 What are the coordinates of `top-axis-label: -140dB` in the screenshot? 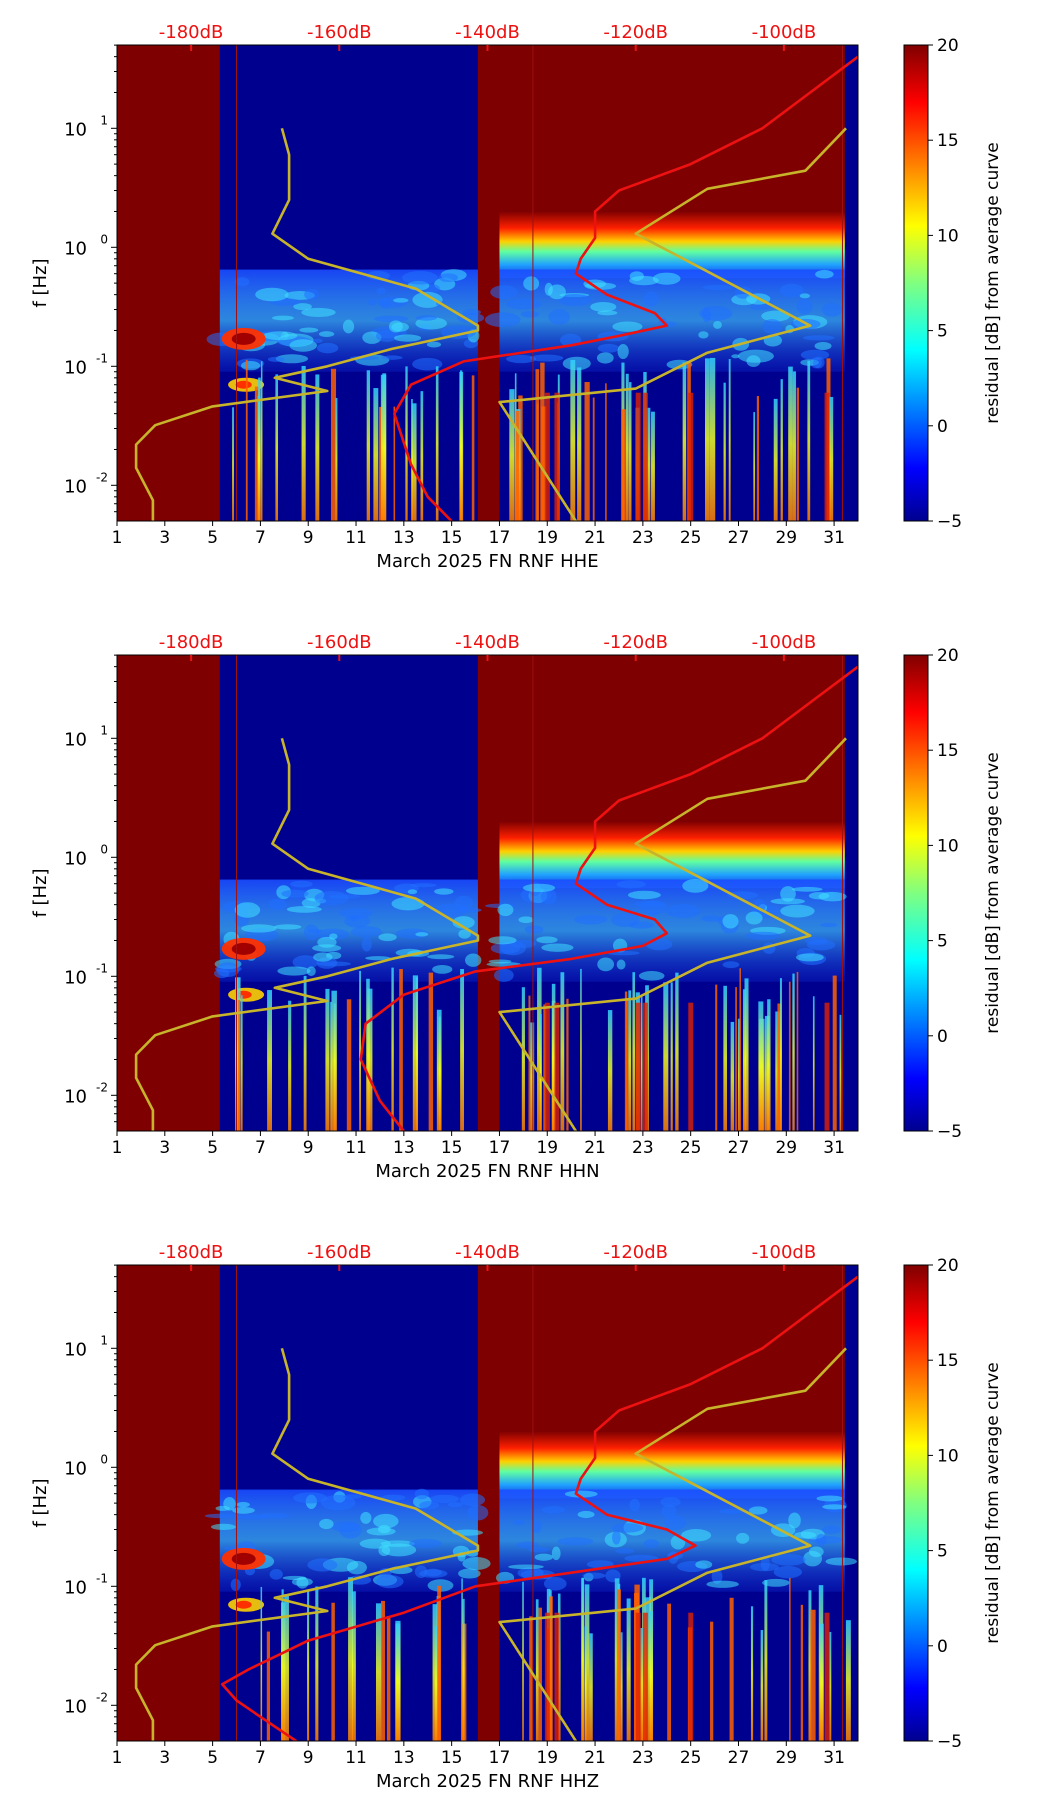 It's located at (487, 642).